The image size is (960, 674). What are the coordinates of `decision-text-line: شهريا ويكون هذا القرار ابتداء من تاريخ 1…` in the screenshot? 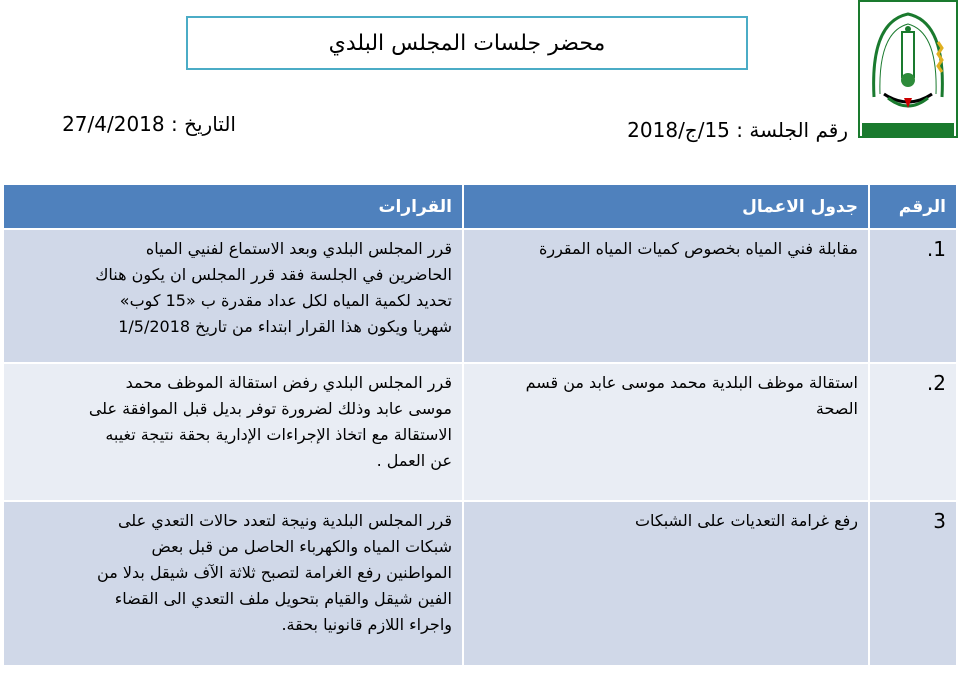 It's located at (285, 326).